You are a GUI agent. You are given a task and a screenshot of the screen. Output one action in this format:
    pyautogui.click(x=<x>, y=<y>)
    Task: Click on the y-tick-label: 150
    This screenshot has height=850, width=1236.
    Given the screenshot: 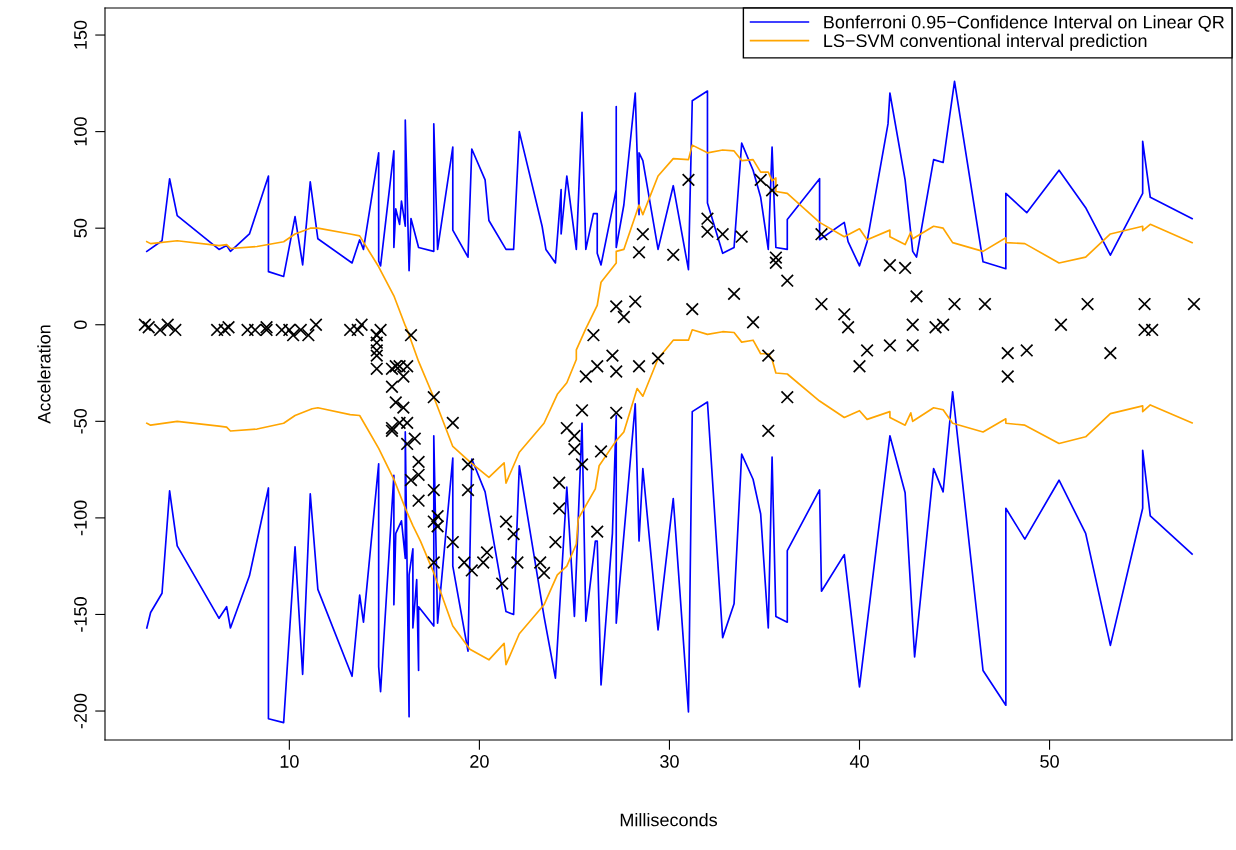 What is the action you would take?
    pyautogui.click(x=80, y=34)
    